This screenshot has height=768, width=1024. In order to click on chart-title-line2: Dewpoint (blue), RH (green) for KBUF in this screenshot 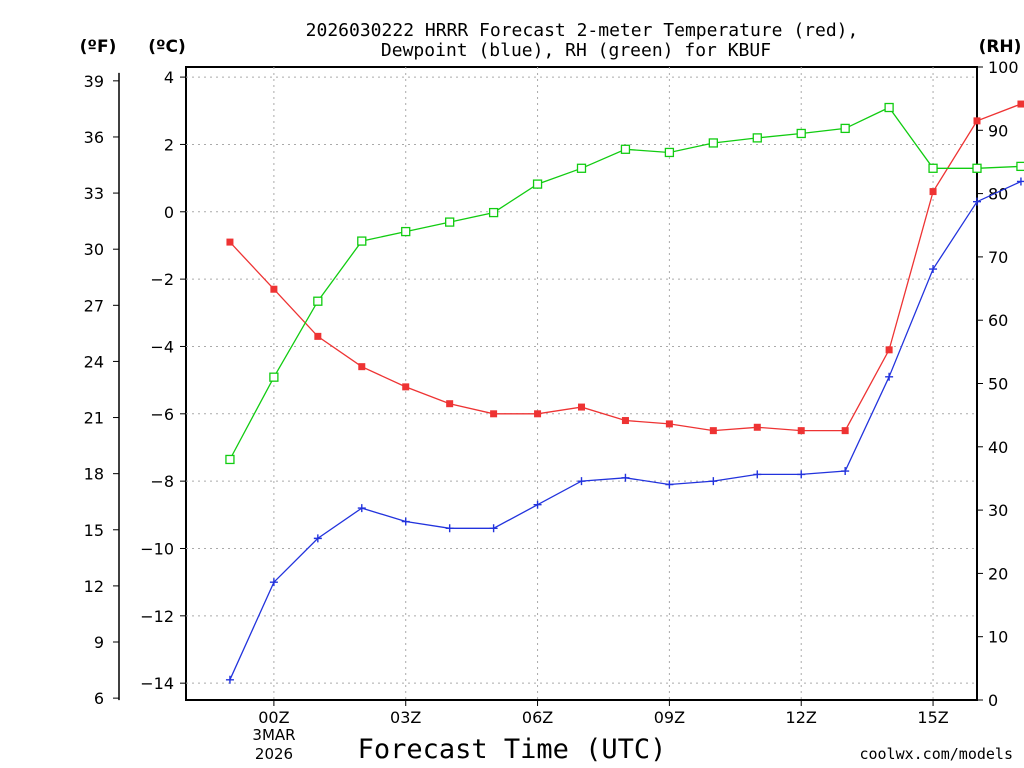, I will do `click(576, 50)`.